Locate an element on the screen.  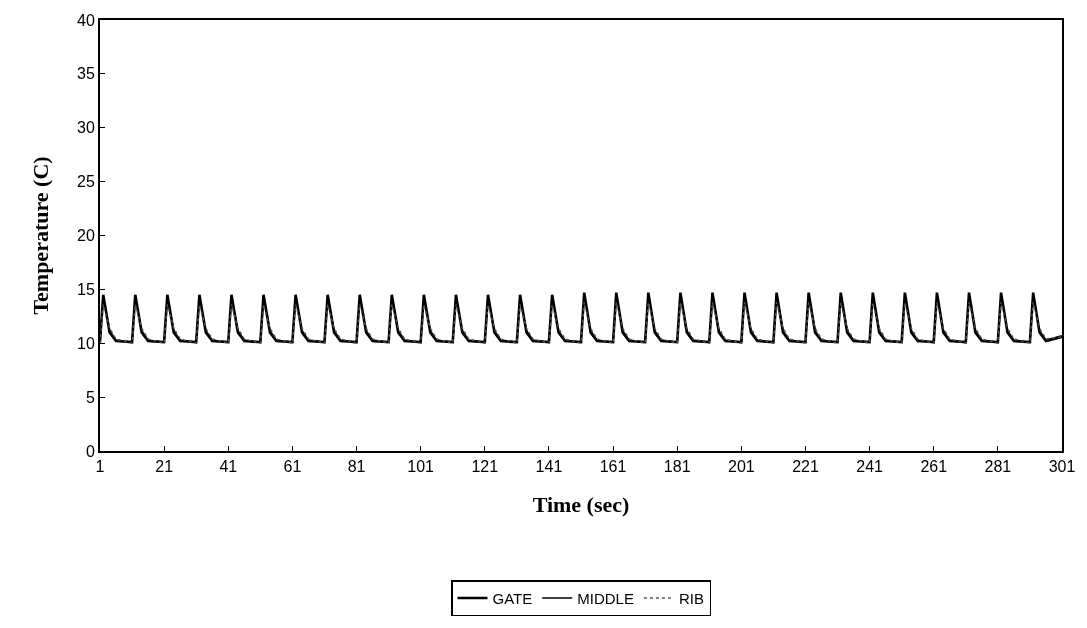
y-tick-label: 40 is located at coordinates (86, 20).